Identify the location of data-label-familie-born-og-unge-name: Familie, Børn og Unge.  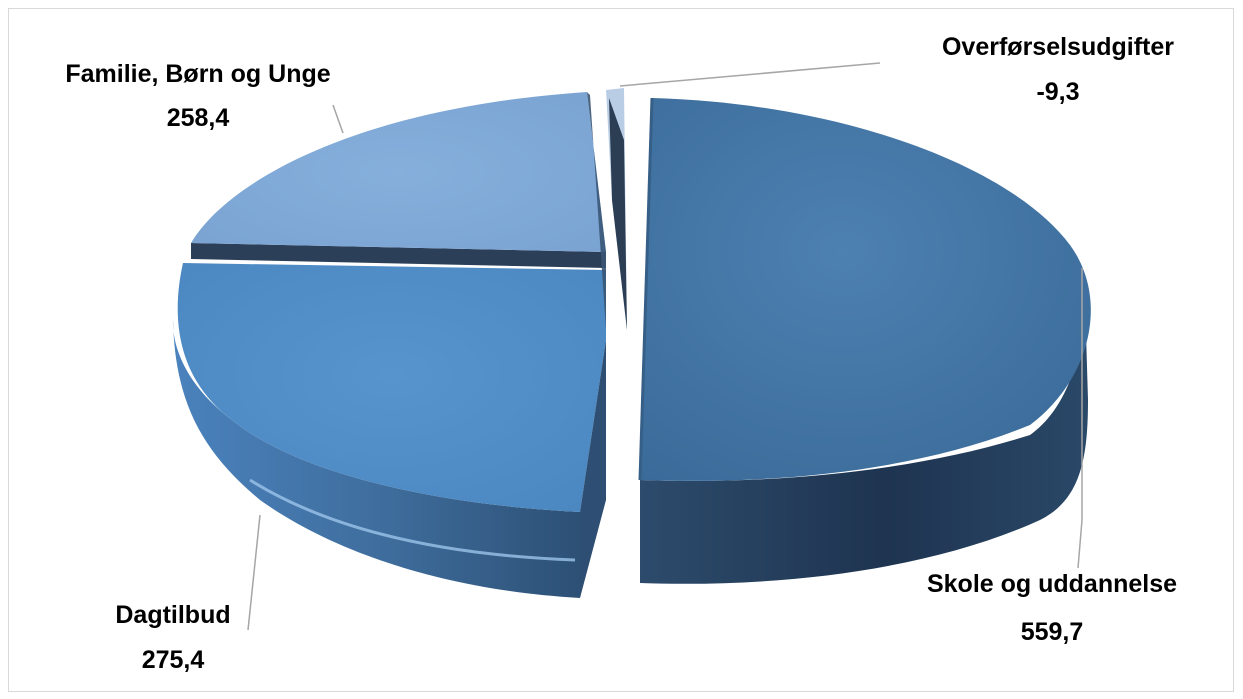
(197, 74).